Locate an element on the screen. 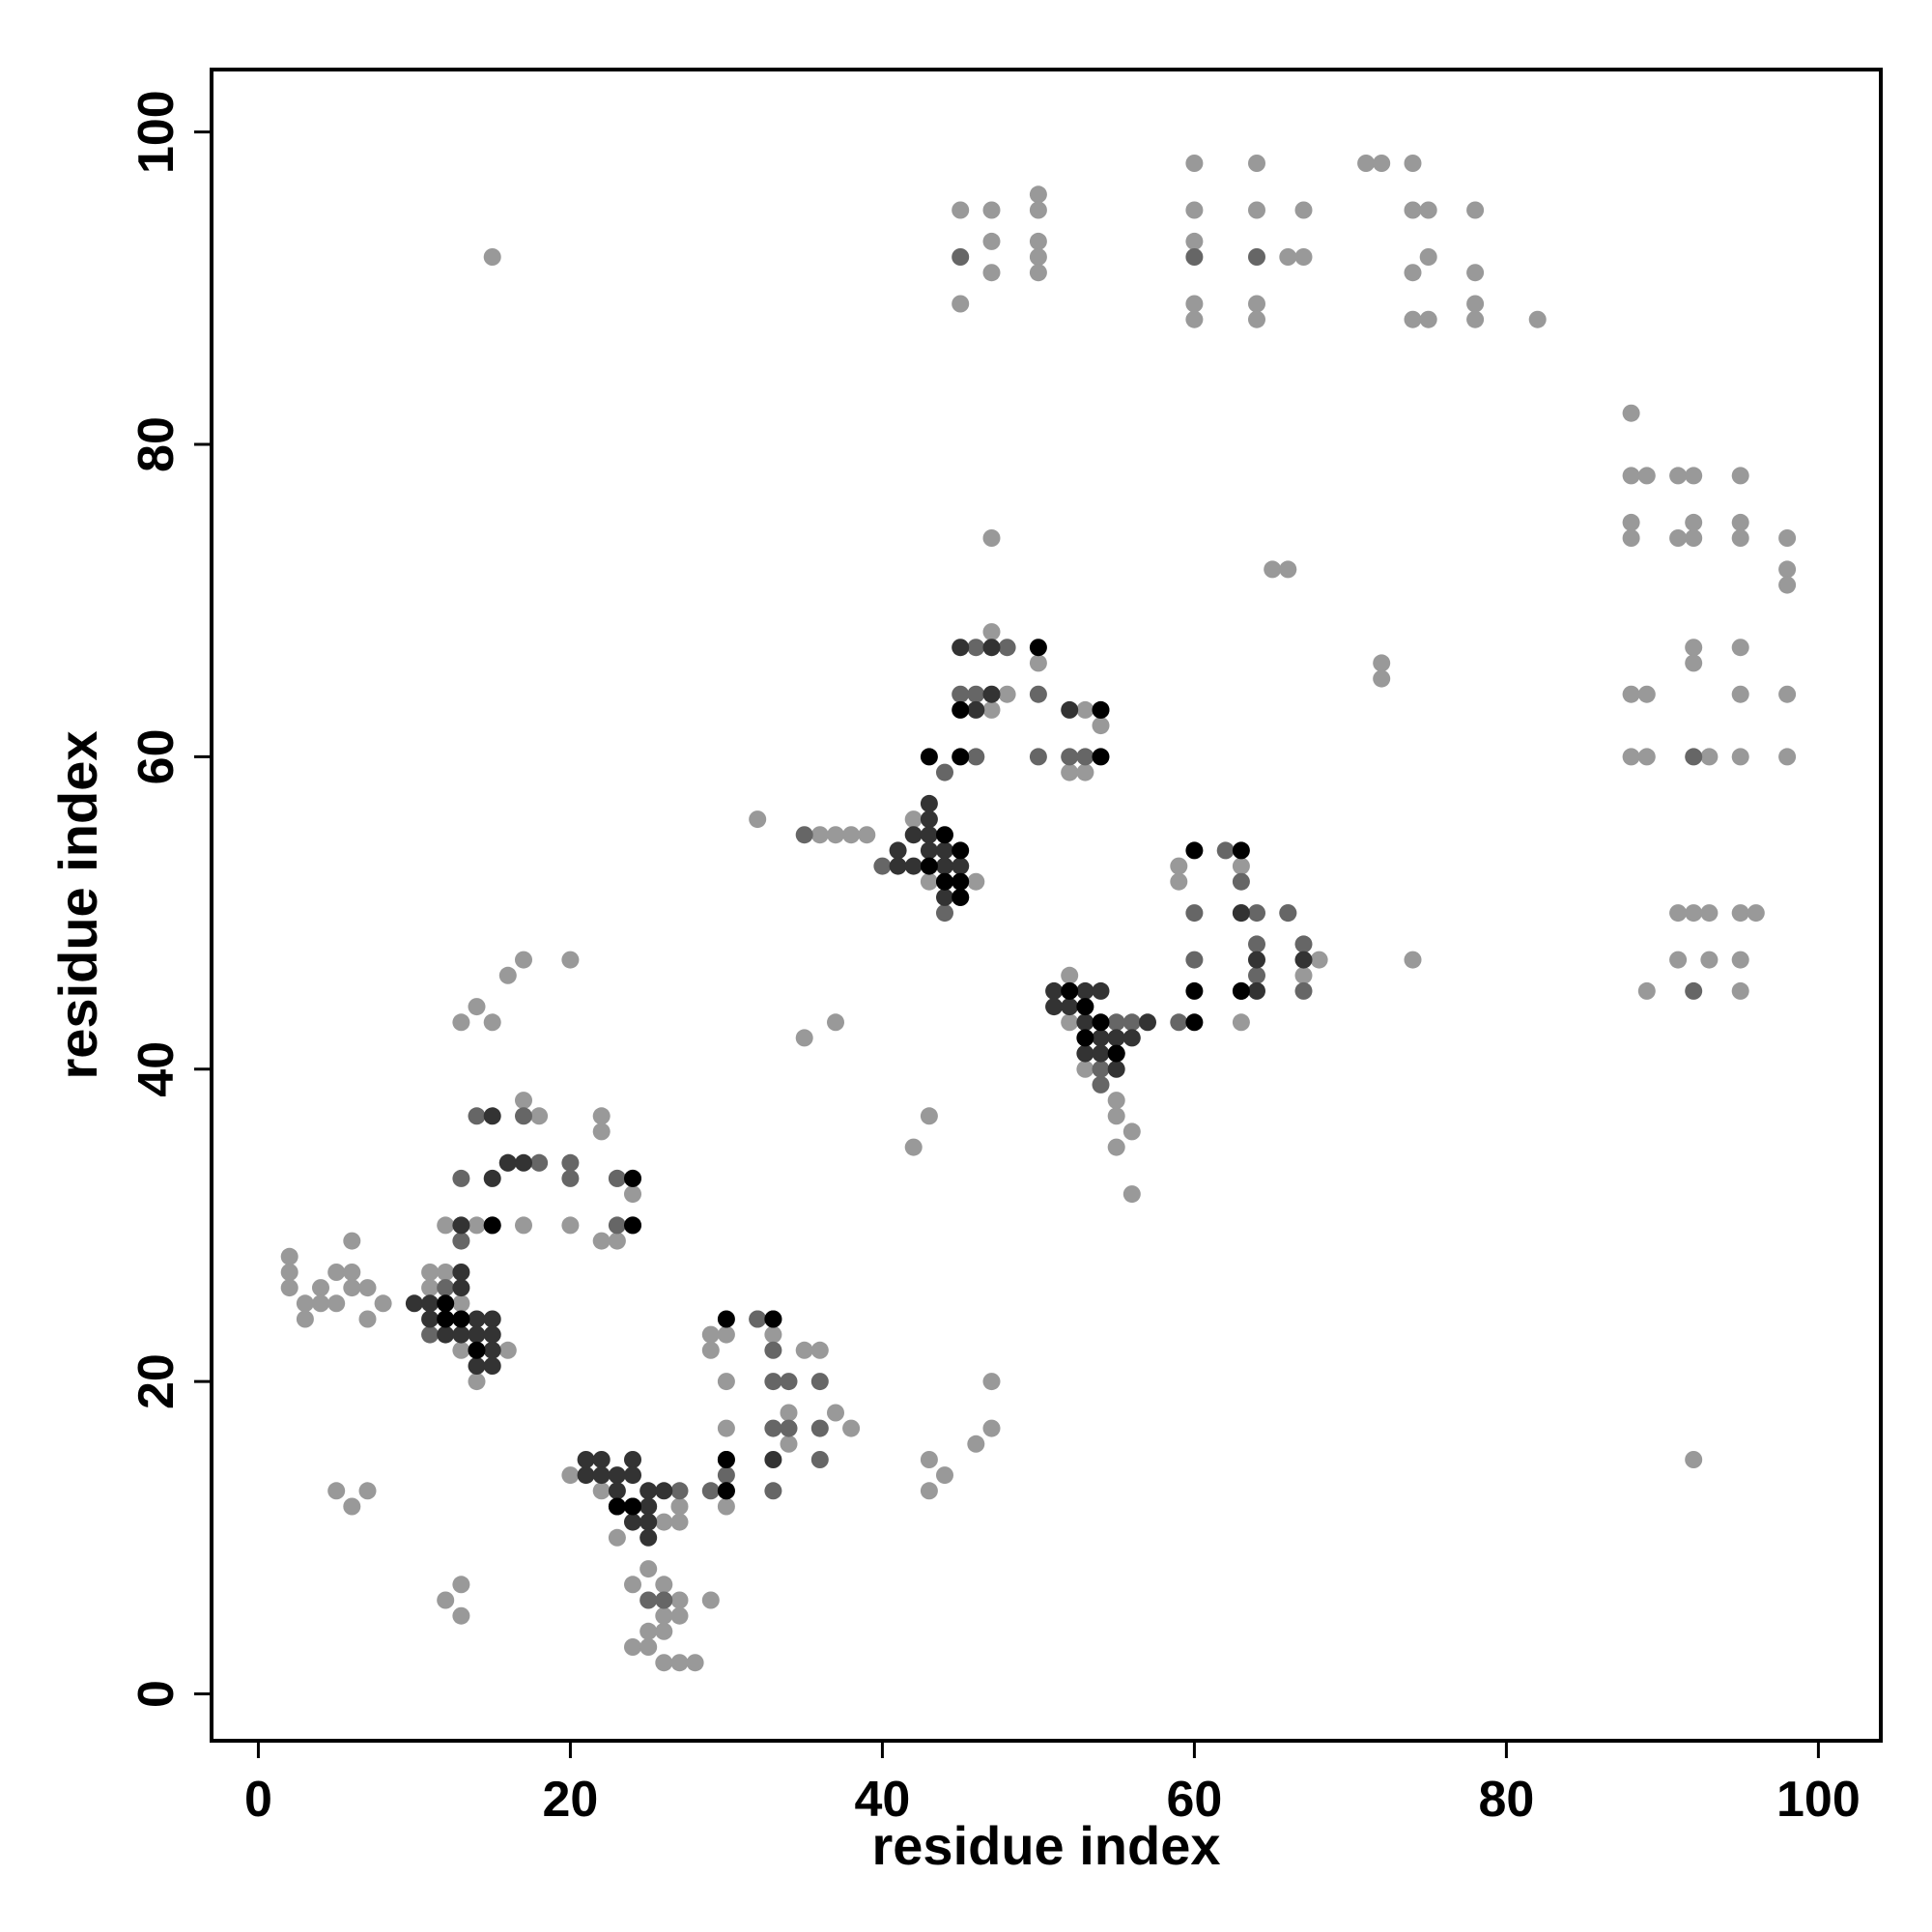 The image size is (1932, 1932). y-axis-label: residue index is located at coordinates (77, 904).